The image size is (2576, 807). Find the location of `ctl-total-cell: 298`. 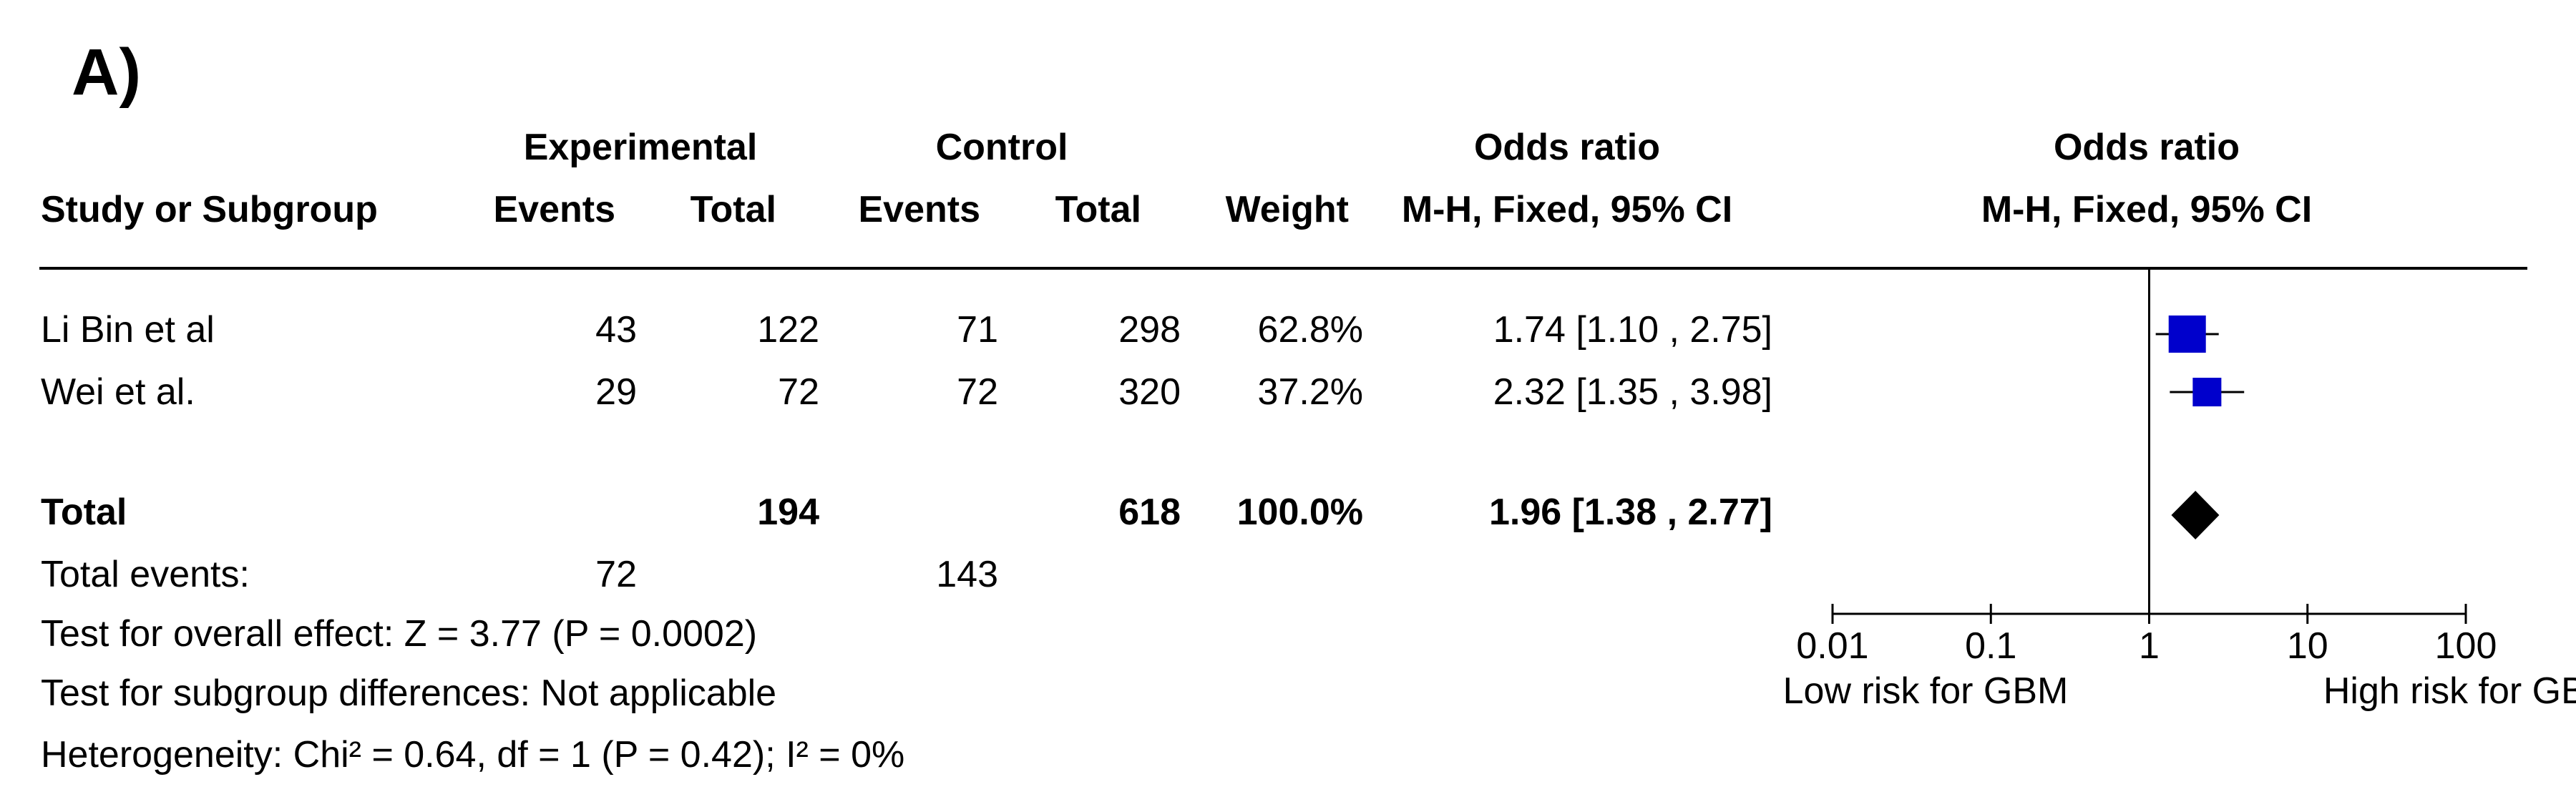

ctl-total-cell: 298 is located at coordinates (1149, 330).